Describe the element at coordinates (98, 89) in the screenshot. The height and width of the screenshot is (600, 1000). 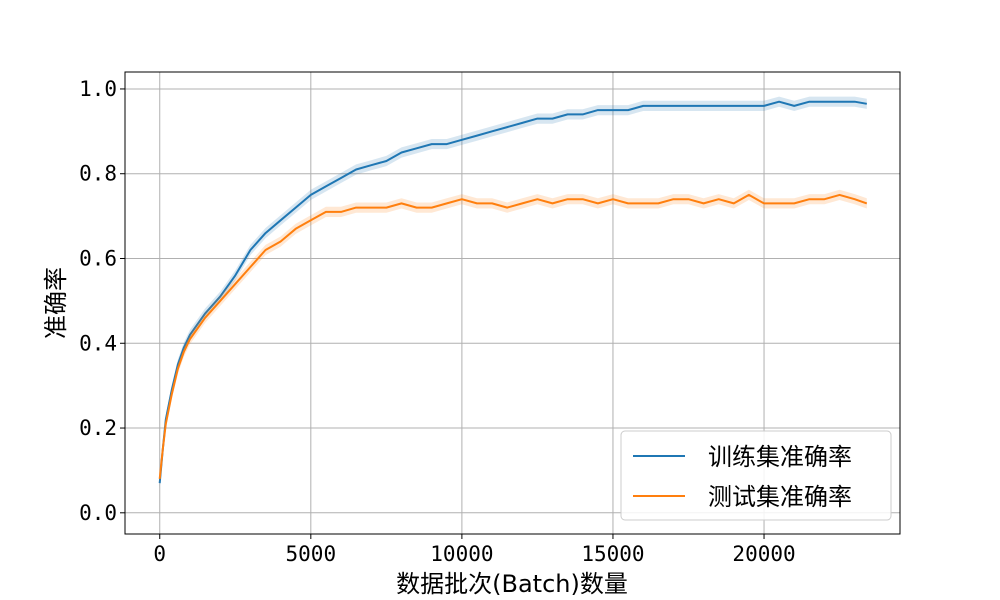
I see `y-tick-label: 1.0` at that location.